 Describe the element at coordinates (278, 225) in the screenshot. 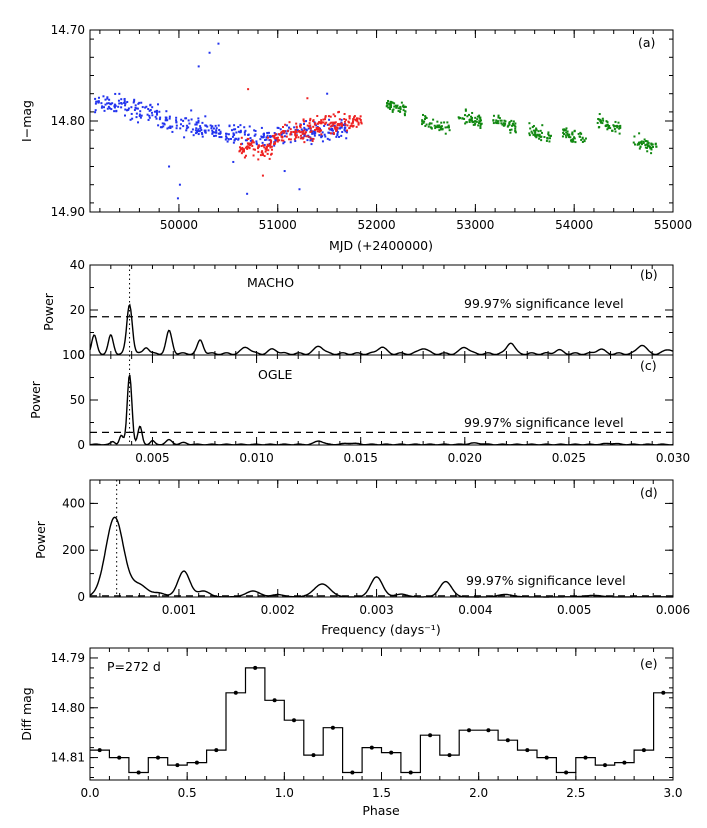

I see `panel-a-xtick-label: 51000` at that location.